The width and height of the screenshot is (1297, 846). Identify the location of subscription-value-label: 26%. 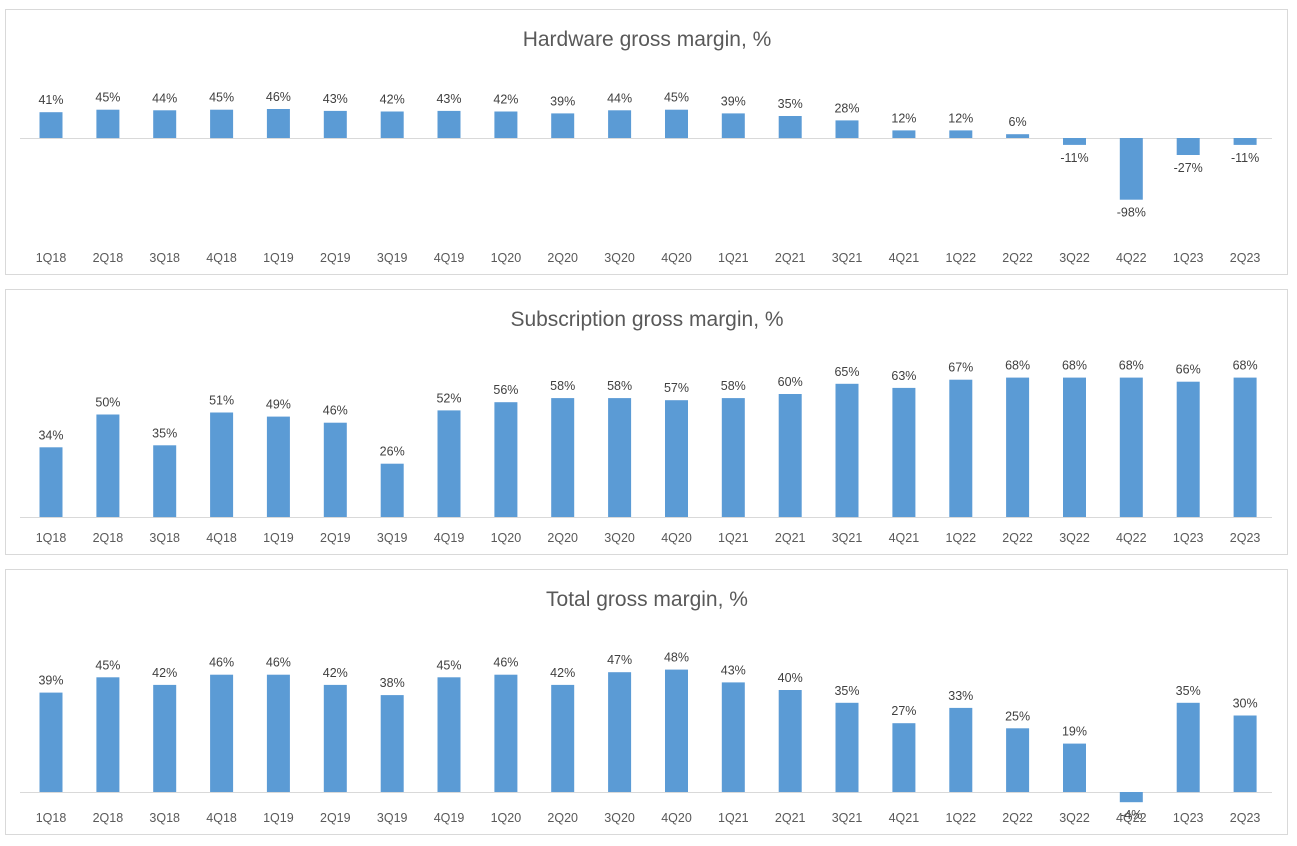
(392, 452).